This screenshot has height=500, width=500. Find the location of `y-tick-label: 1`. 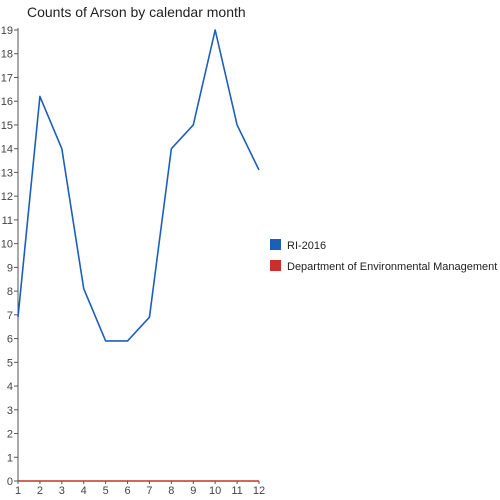

y-tick-label: 1 is located at coordinates (10, 458).